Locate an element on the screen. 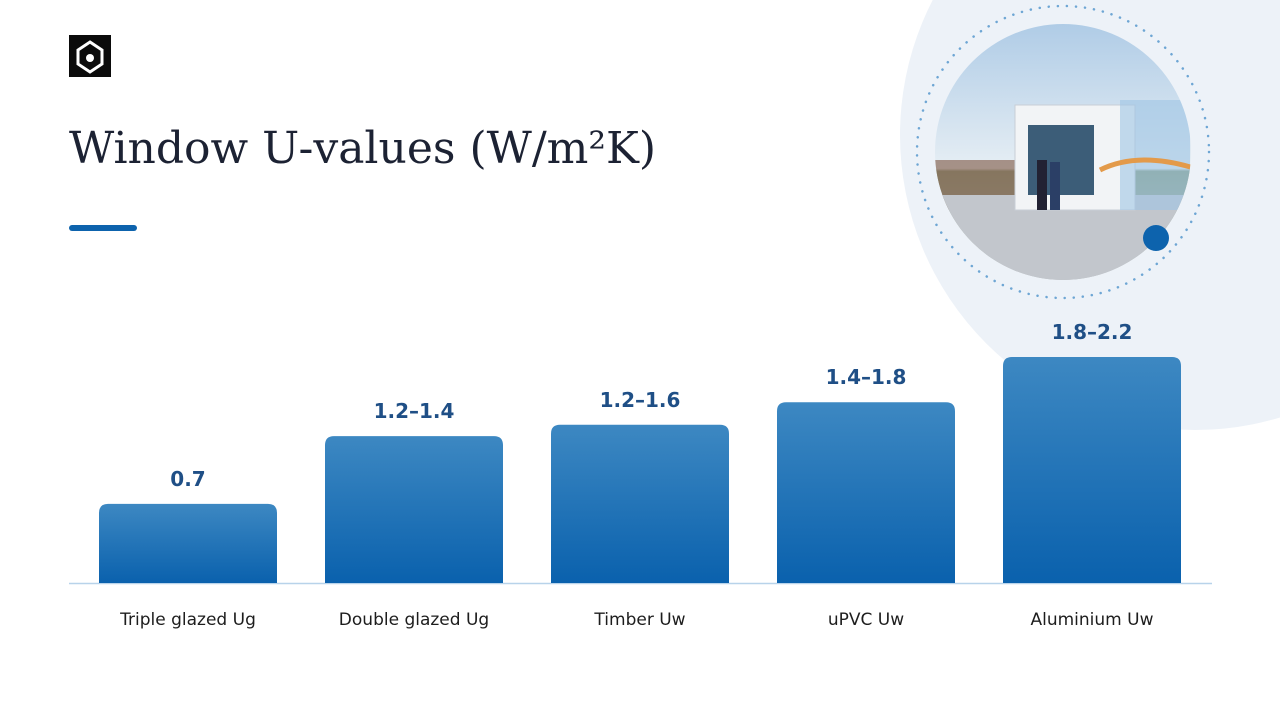  accent-dot is located at coordinates (1156, 238).